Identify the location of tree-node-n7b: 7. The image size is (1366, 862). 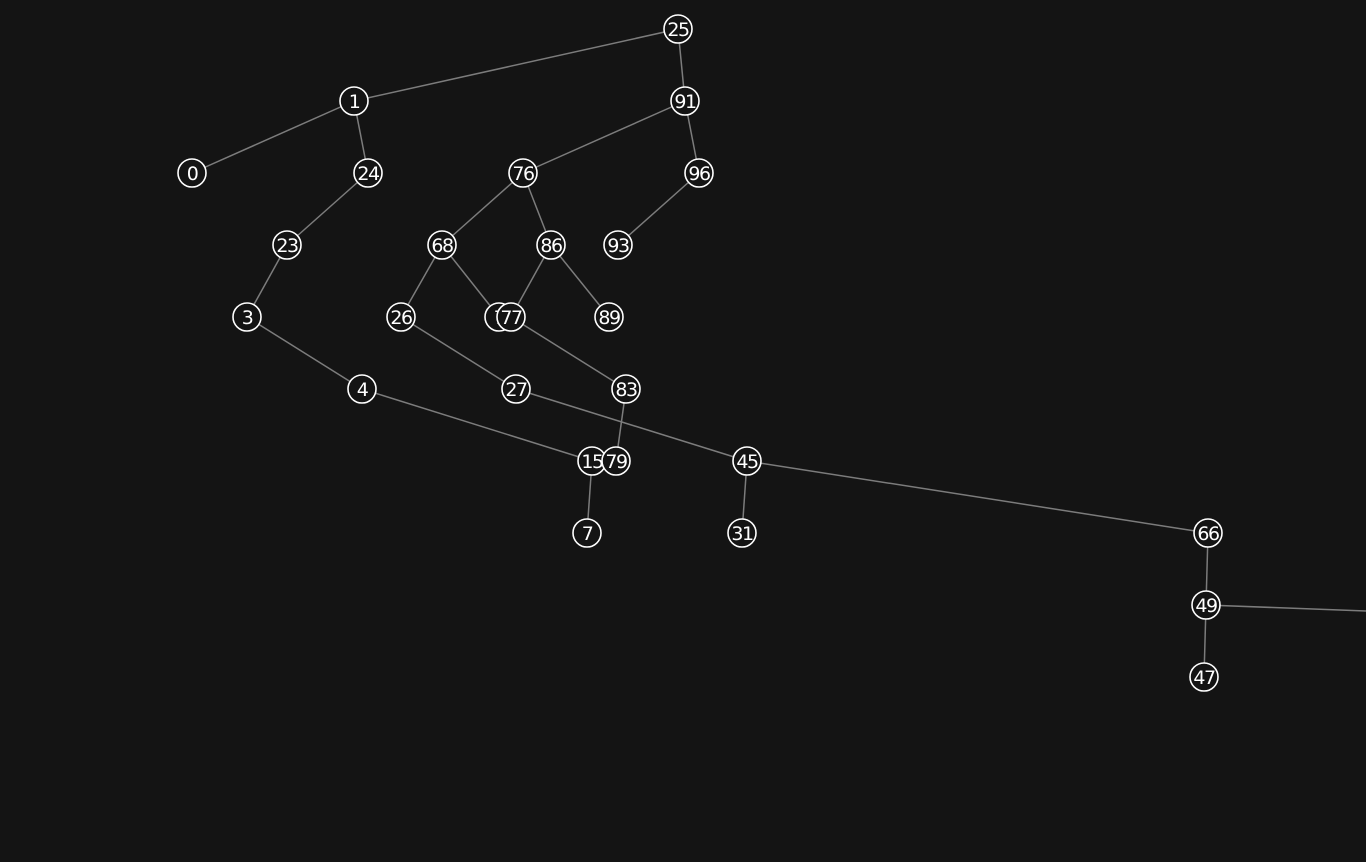
(587, 533).